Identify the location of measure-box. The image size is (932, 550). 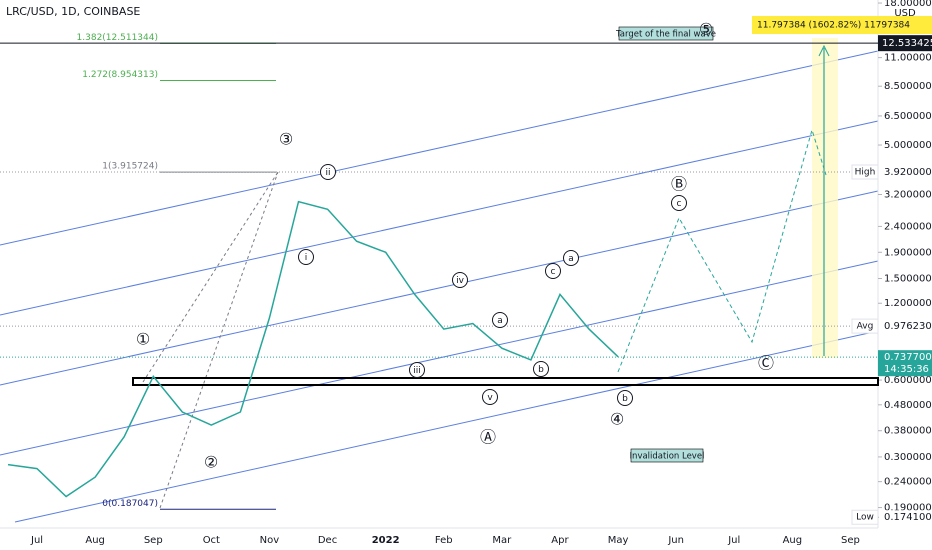
(842, 25).